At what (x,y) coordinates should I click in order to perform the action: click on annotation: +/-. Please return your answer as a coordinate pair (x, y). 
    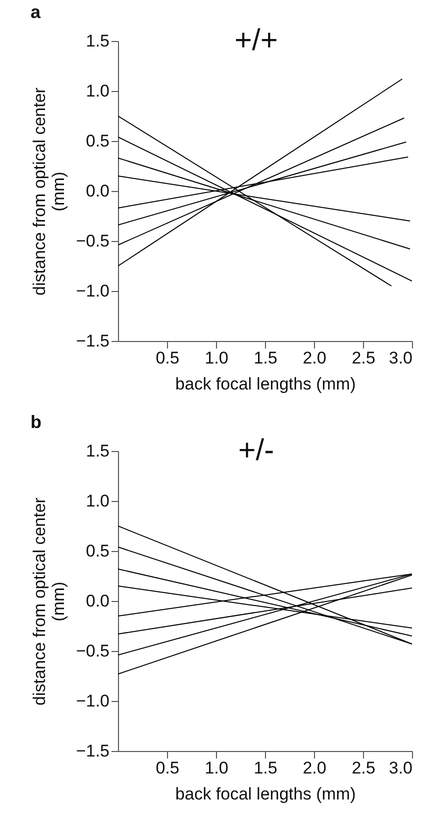
    Looking at the image, I should click on (256, 450).